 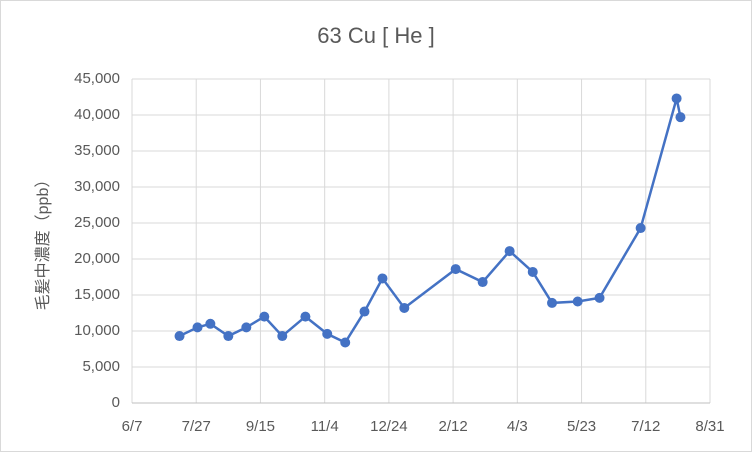 What do you see at coordinates (97, 78) in the screenshot?
I see `y-tick-label: 45,000` at bounding box center [97, 78].